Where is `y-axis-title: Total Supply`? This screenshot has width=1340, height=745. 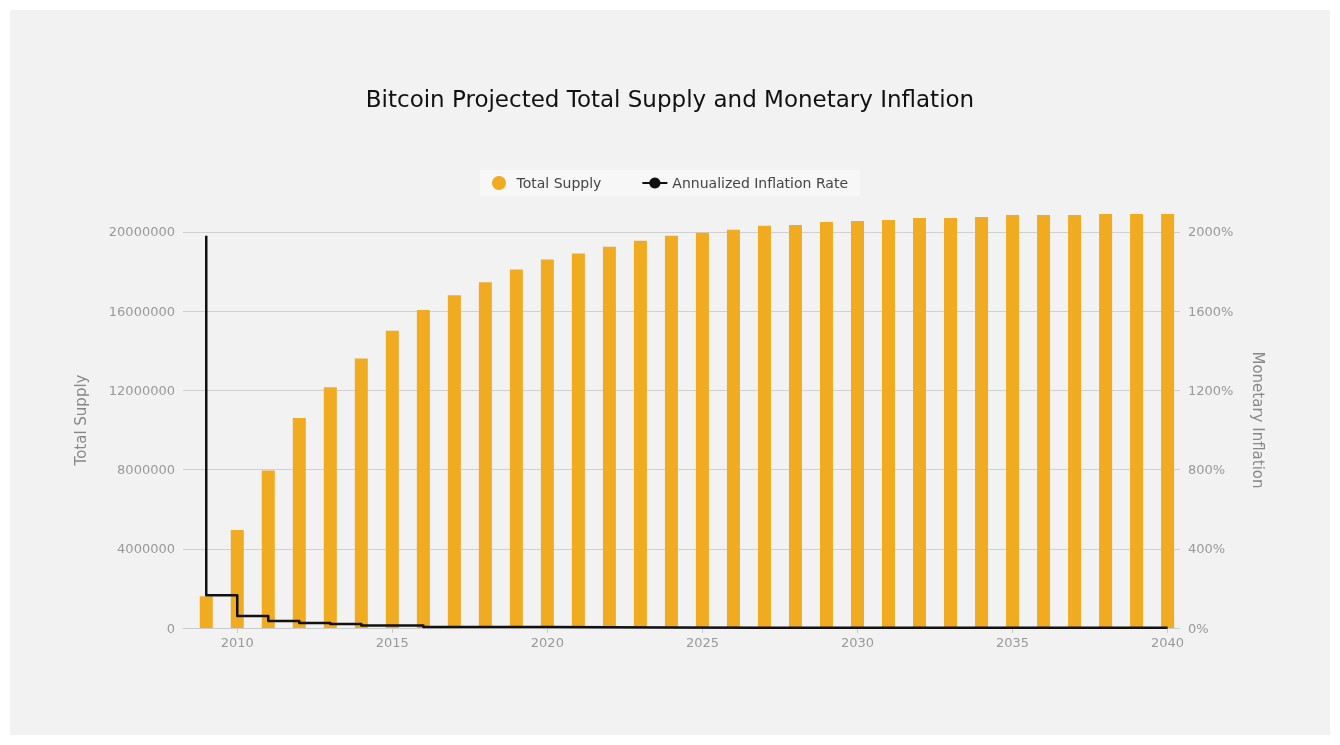 y-axis-title: Total Supply is located at coordinates (80, 420).